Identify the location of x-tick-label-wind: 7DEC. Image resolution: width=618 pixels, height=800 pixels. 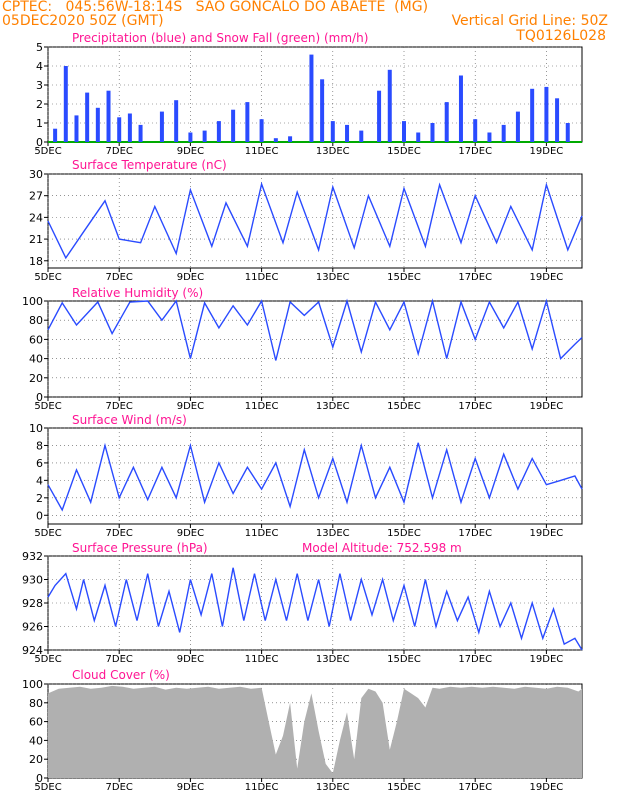
(119, 533).